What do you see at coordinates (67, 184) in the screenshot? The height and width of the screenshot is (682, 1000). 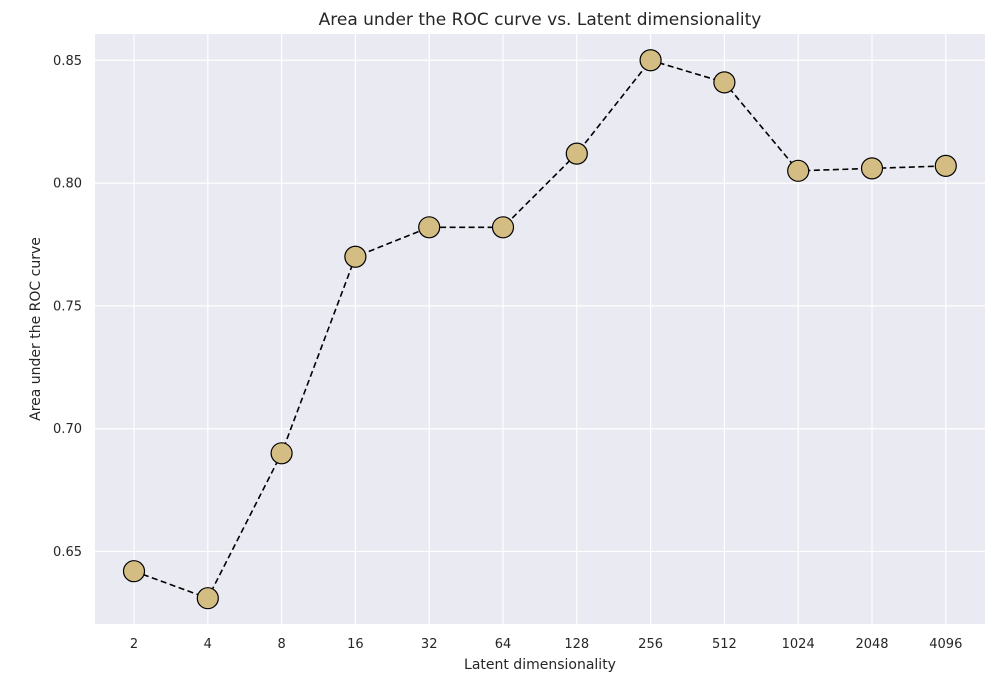 I see `y-tick-label: 0.80` at bounding box center [67, 184].